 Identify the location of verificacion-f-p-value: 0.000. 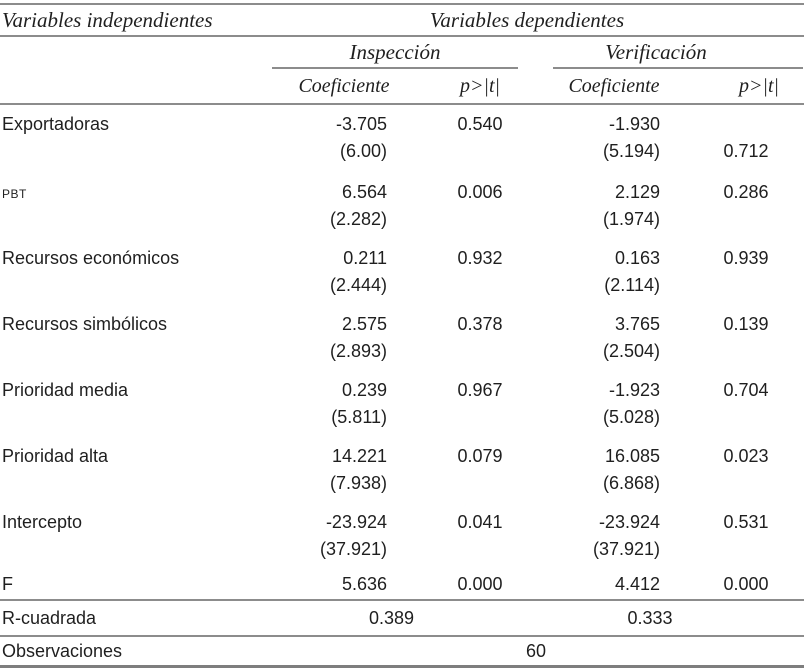
(746, 585).